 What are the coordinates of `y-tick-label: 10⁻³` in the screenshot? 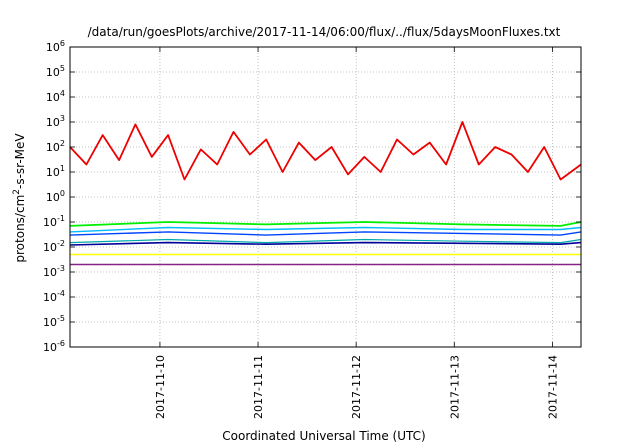 It's located at (54, 271).